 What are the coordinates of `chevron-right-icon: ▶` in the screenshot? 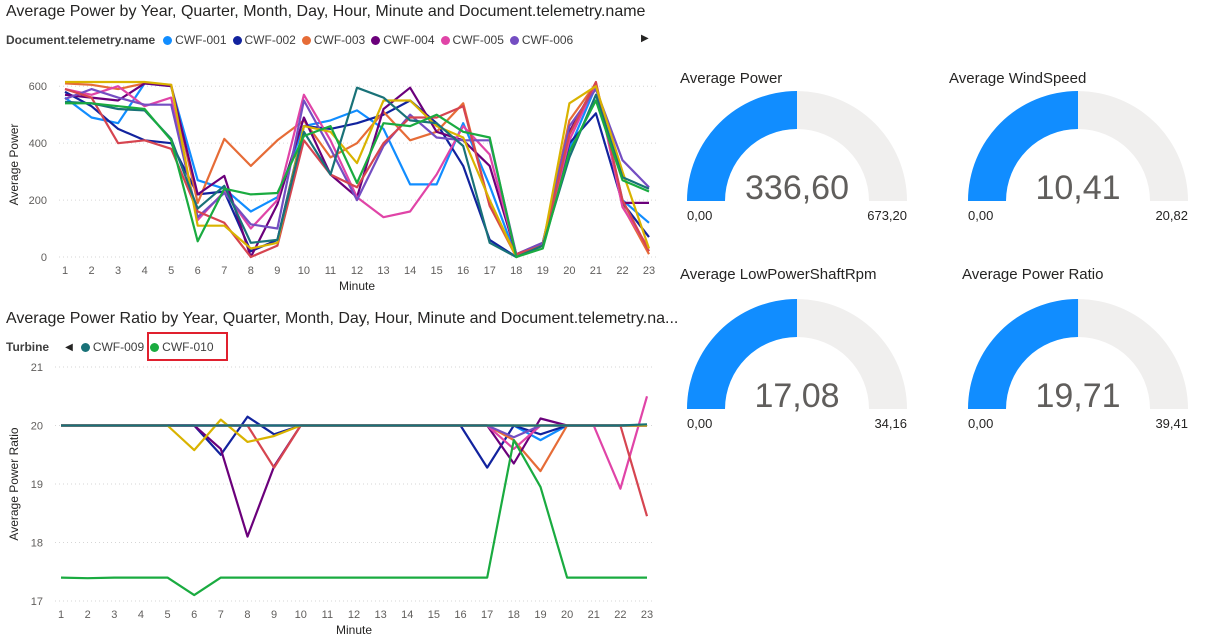 It's located at (645, 38).